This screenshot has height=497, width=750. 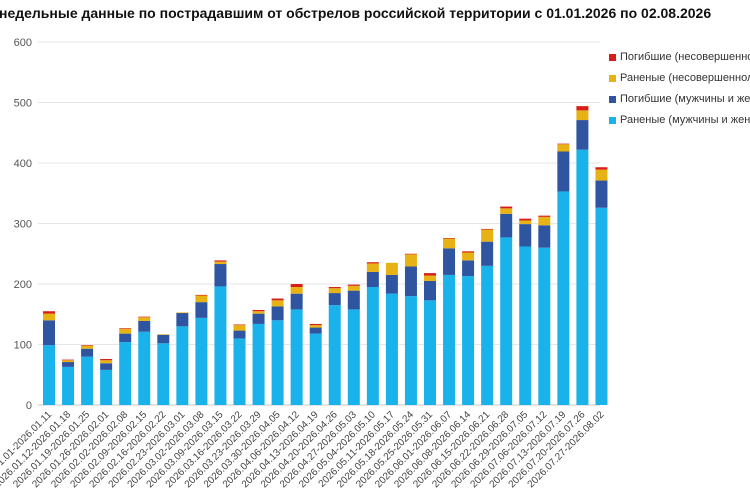 What do you see at coordinates (23, 346) in the screenshot?
I see `y-tick-label: 100` at bounding box center [23, 346].